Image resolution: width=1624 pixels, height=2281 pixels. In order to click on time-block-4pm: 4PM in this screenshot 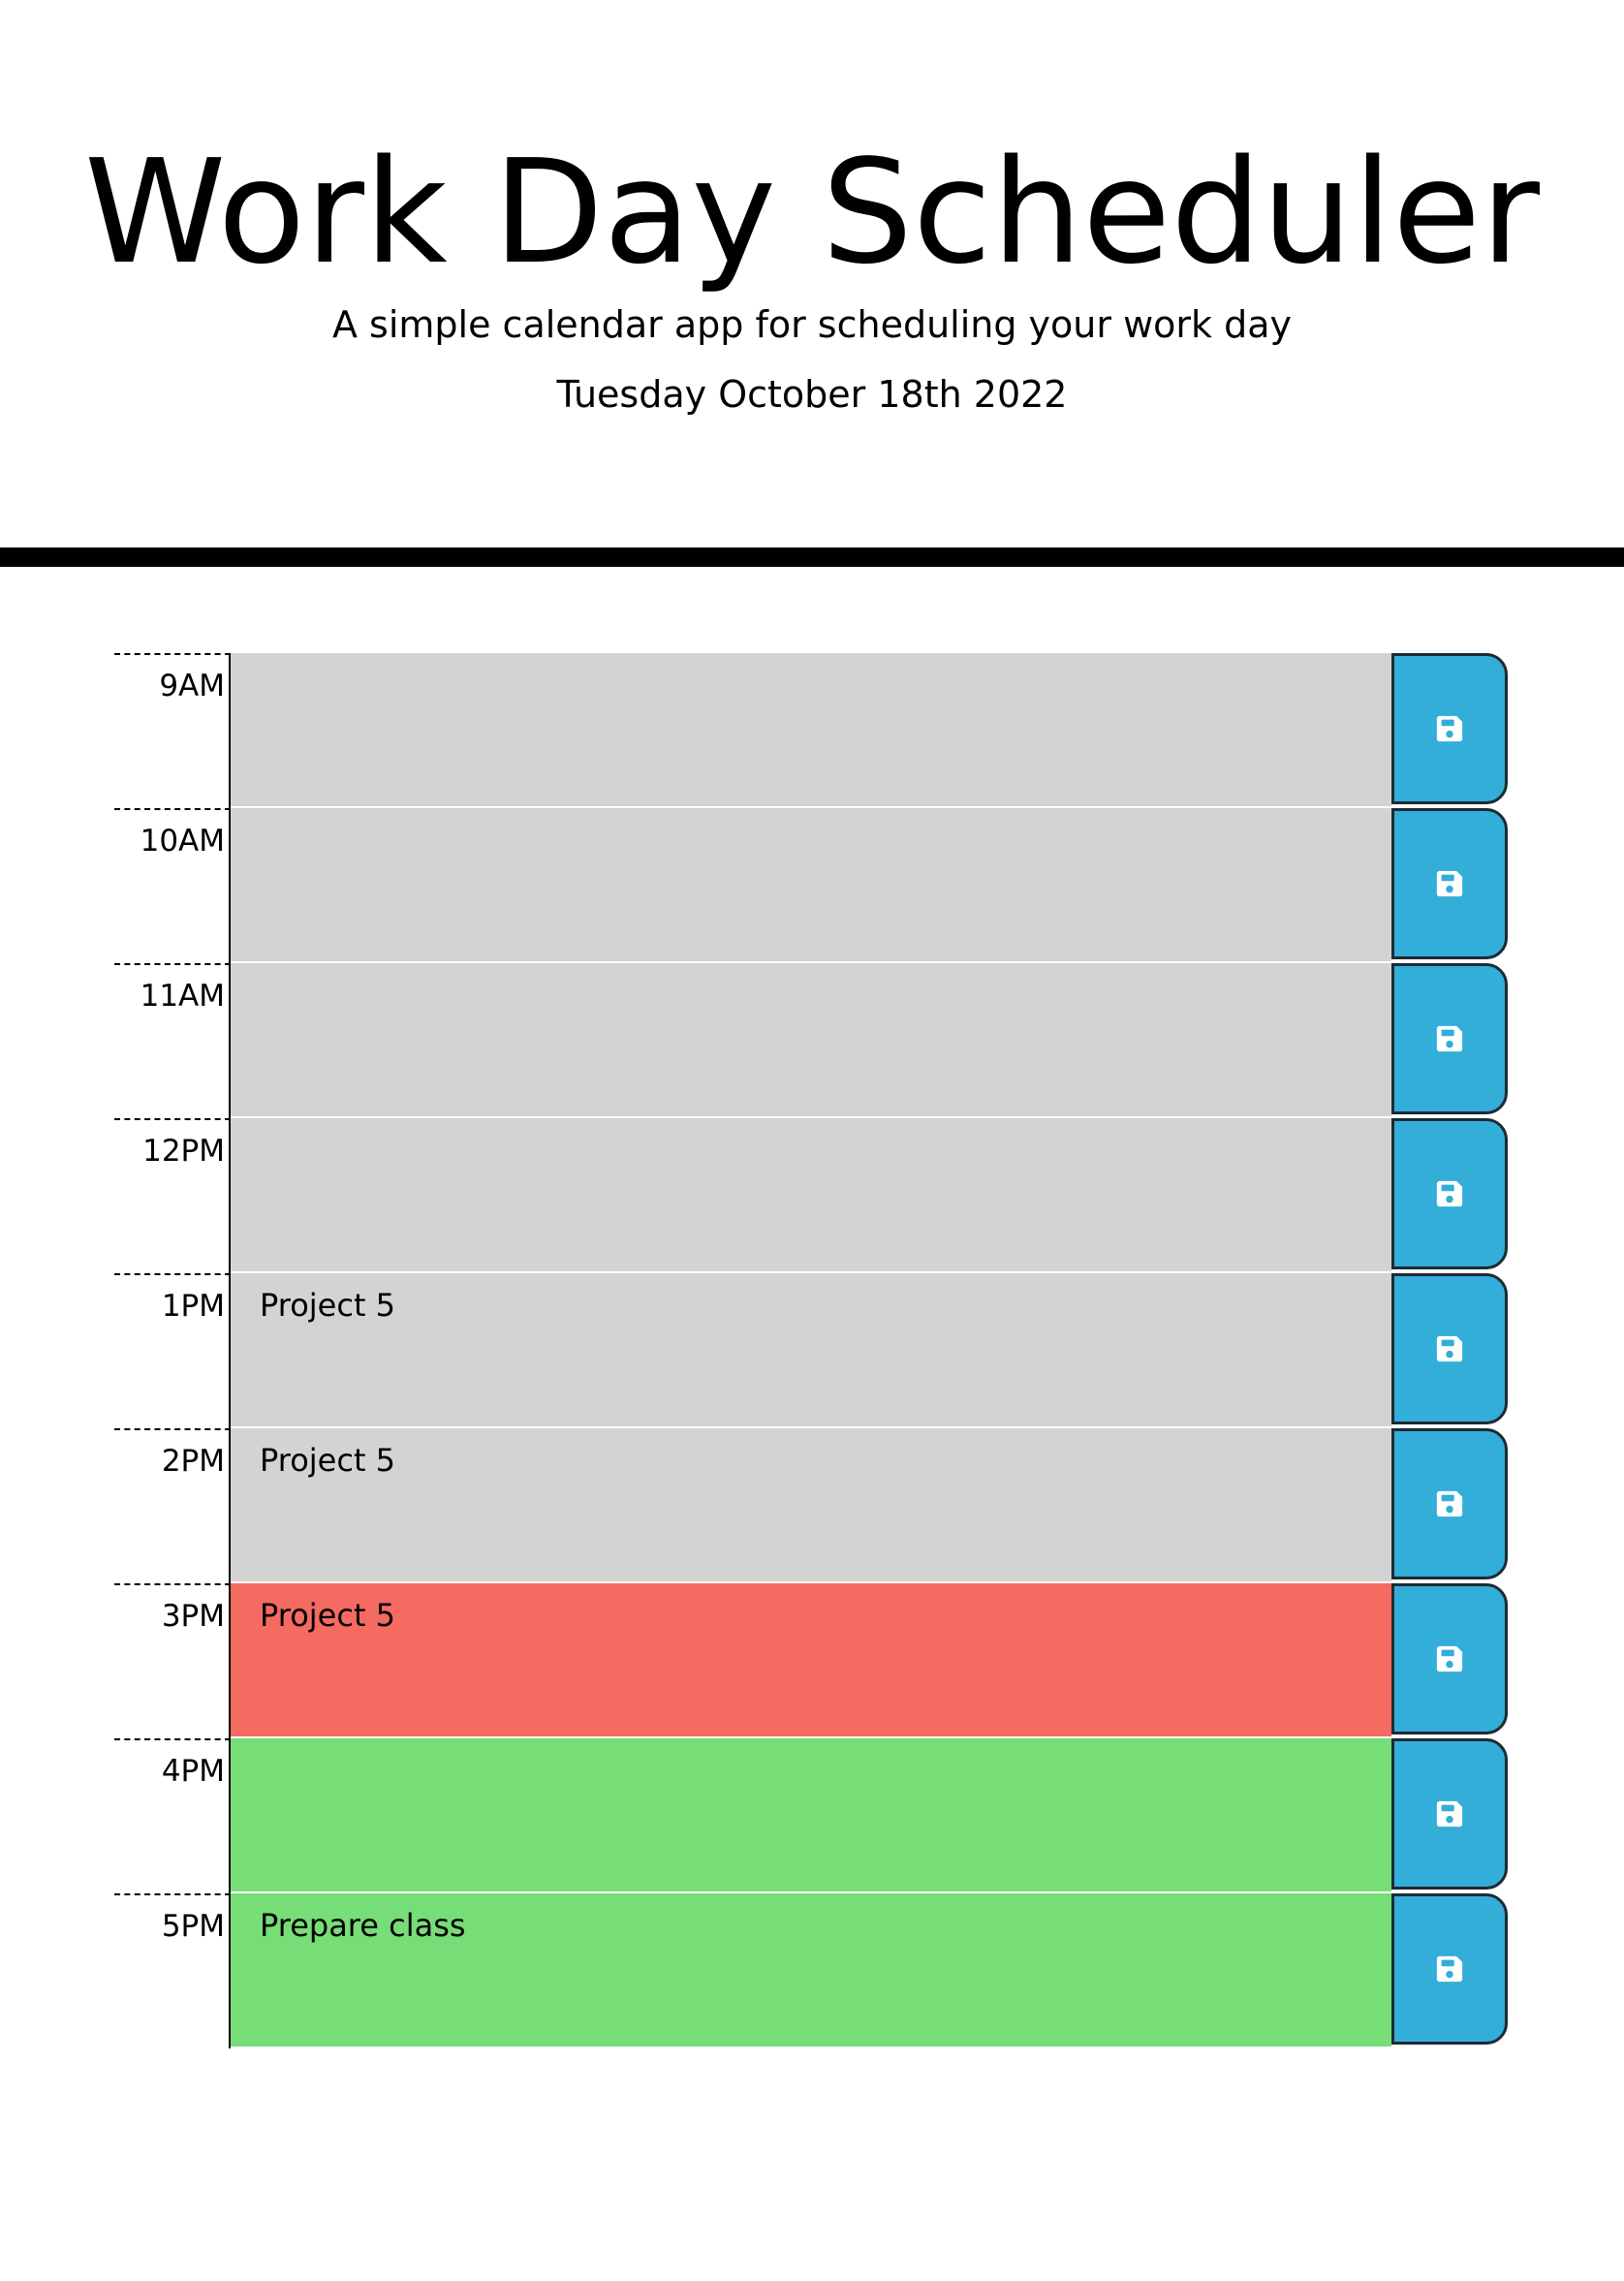, I will do `click(812, 1815)`.